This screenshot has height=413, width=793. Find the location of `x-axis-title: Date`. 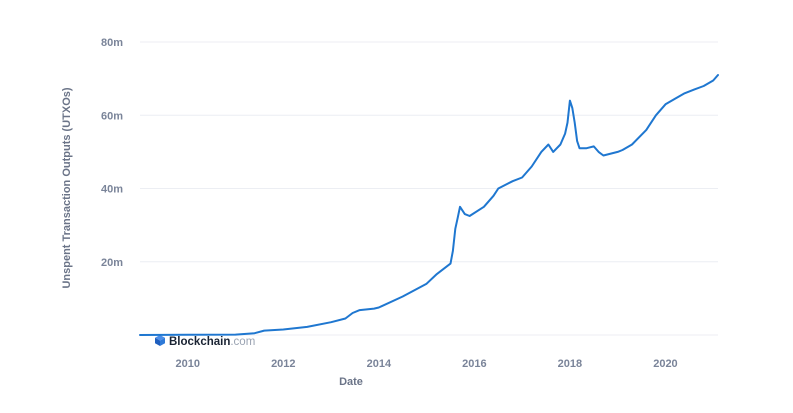

x-axis-title: Date is located at coordinates (351, 382).